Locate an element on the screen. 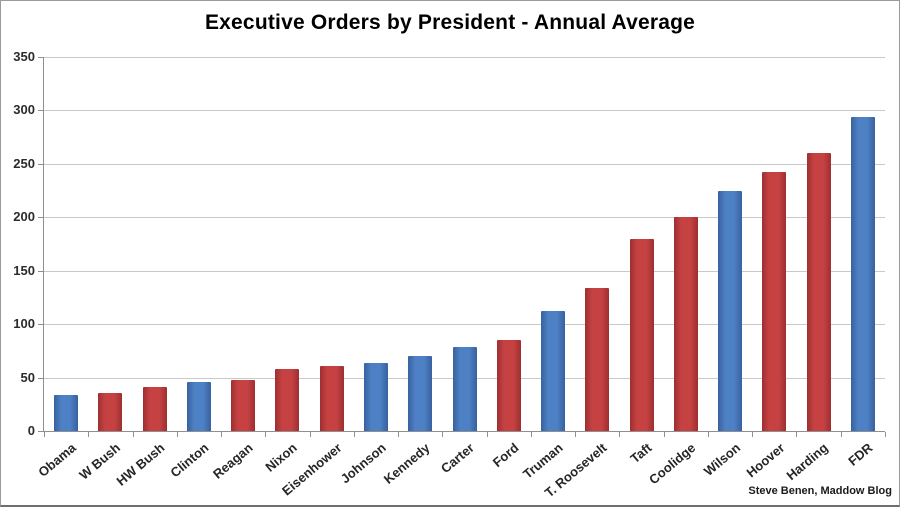 The width and height of the screenshot is (900, 507). bar-fdr is located at coordinates (862, 273).